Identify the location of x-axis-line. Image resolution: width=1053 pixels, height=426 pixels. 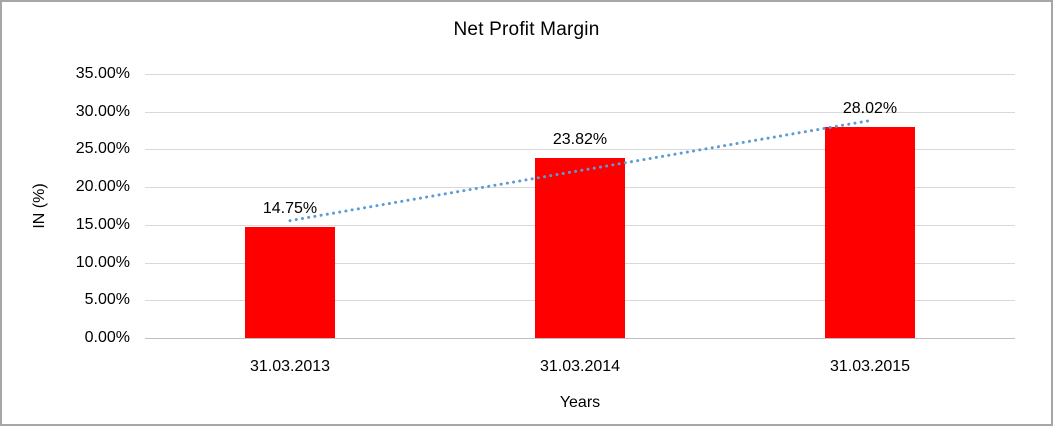
(580, 338).